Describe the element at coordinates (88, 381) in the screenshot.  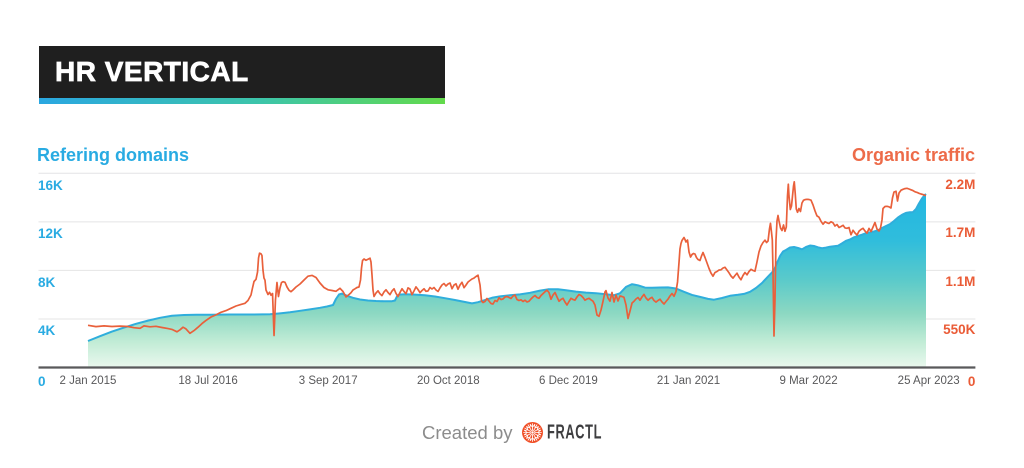
I see `x-axis-date-label: 2 Jan 2015` at that location.